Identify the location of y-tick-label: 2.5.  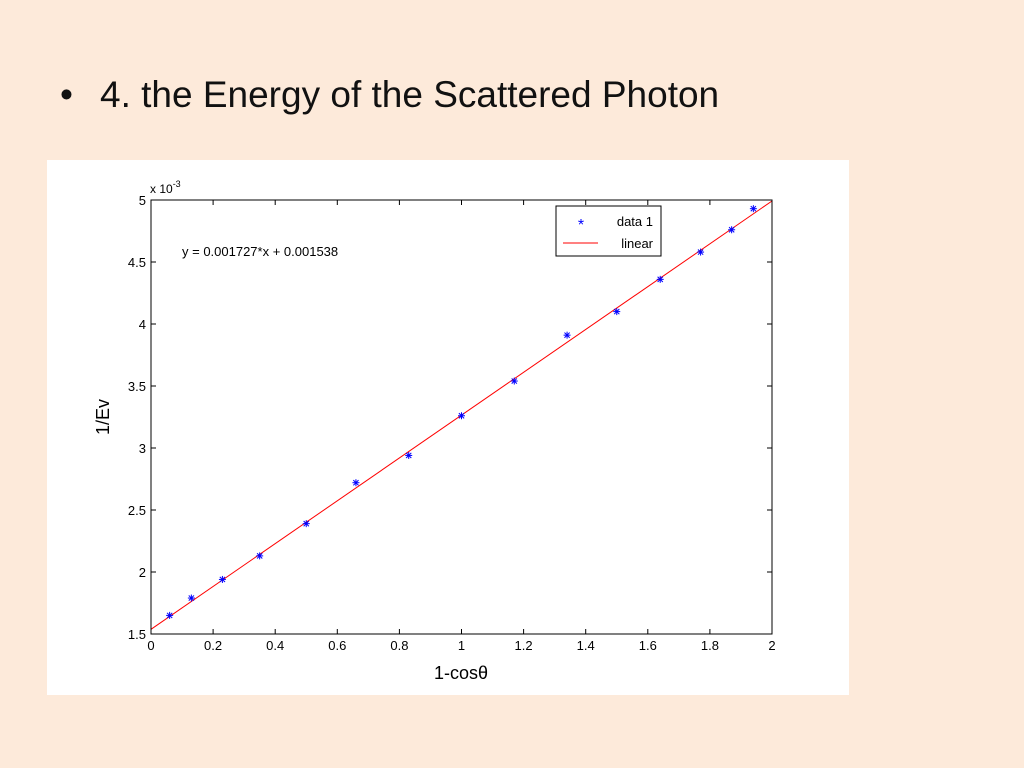
(137, 510).